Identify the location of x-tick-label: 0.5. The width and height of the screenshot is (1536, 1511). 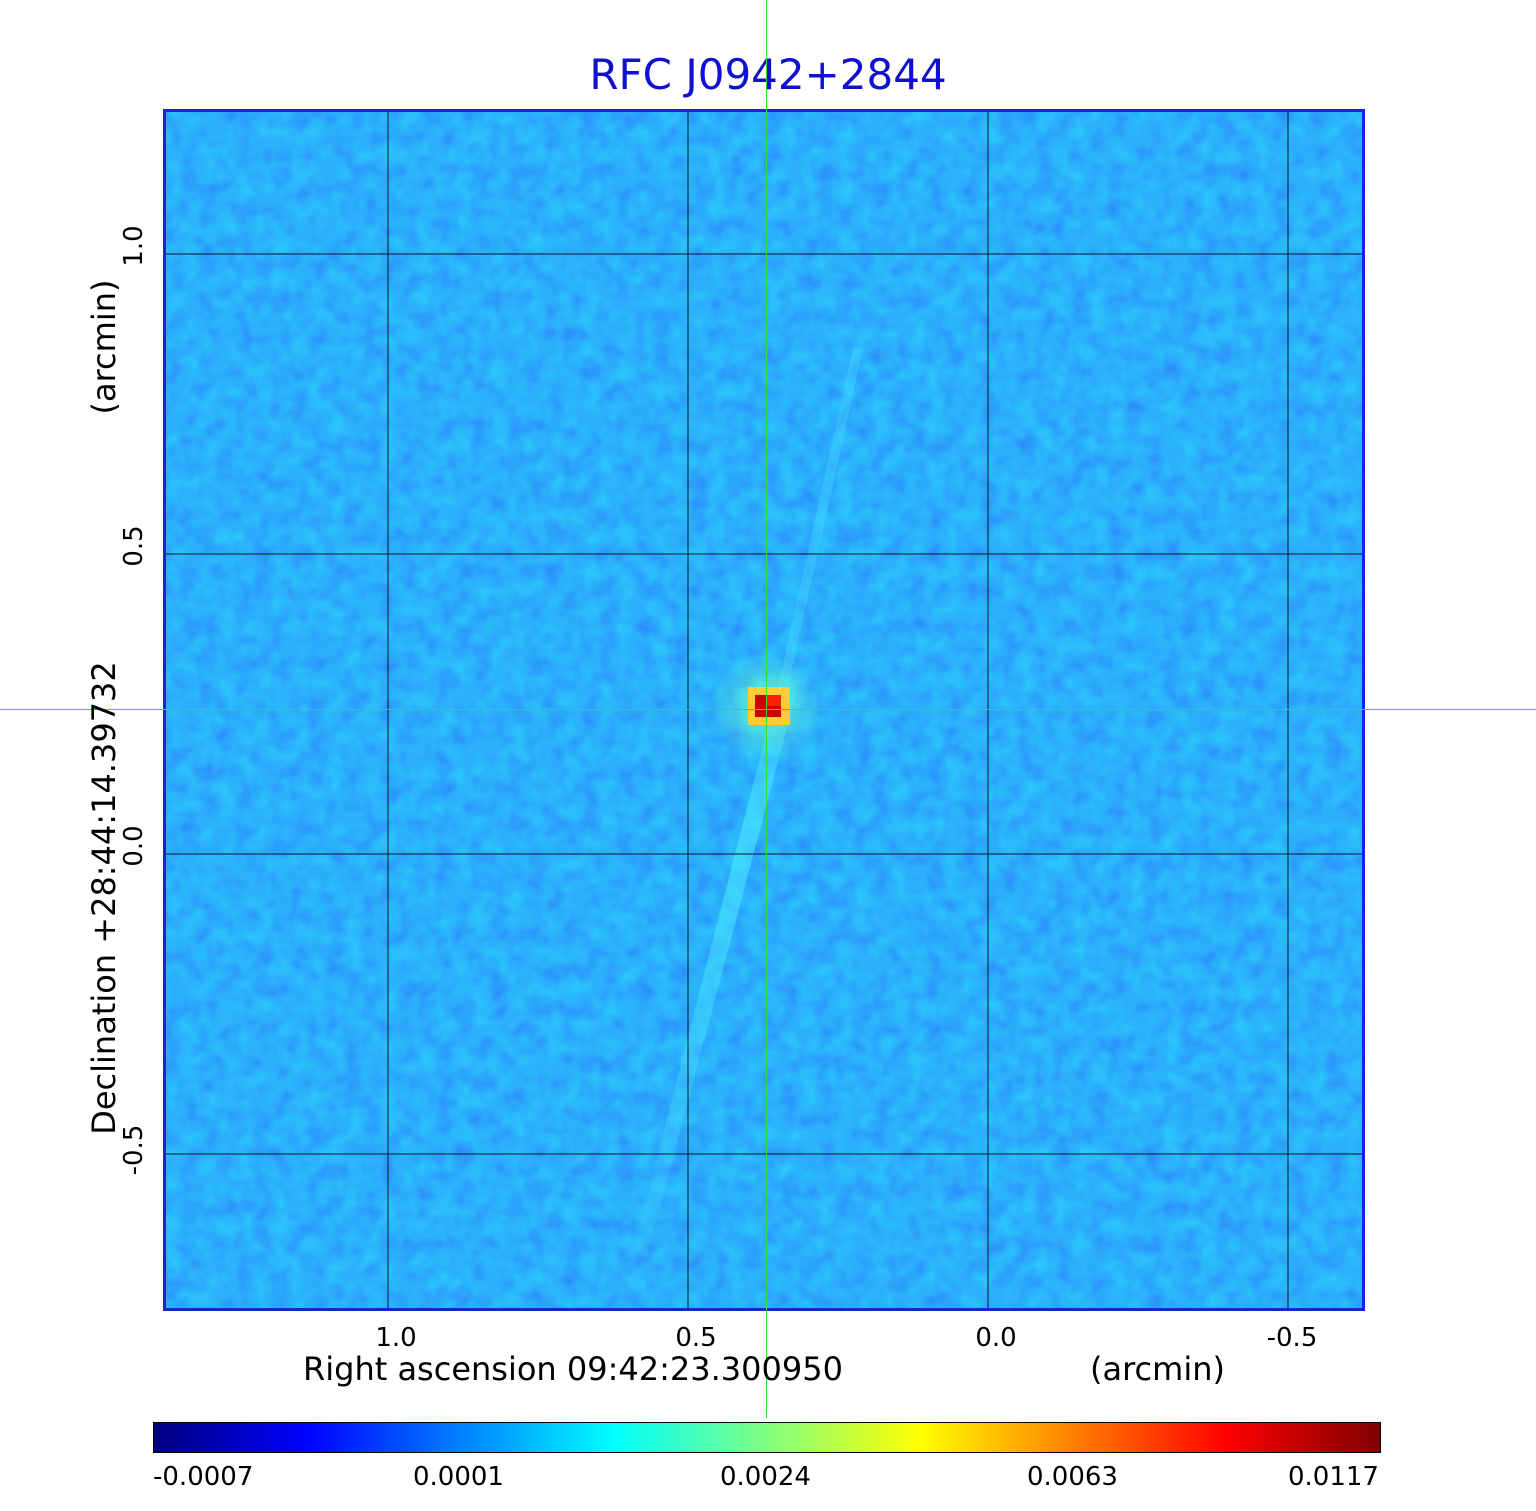
(696, 1338).